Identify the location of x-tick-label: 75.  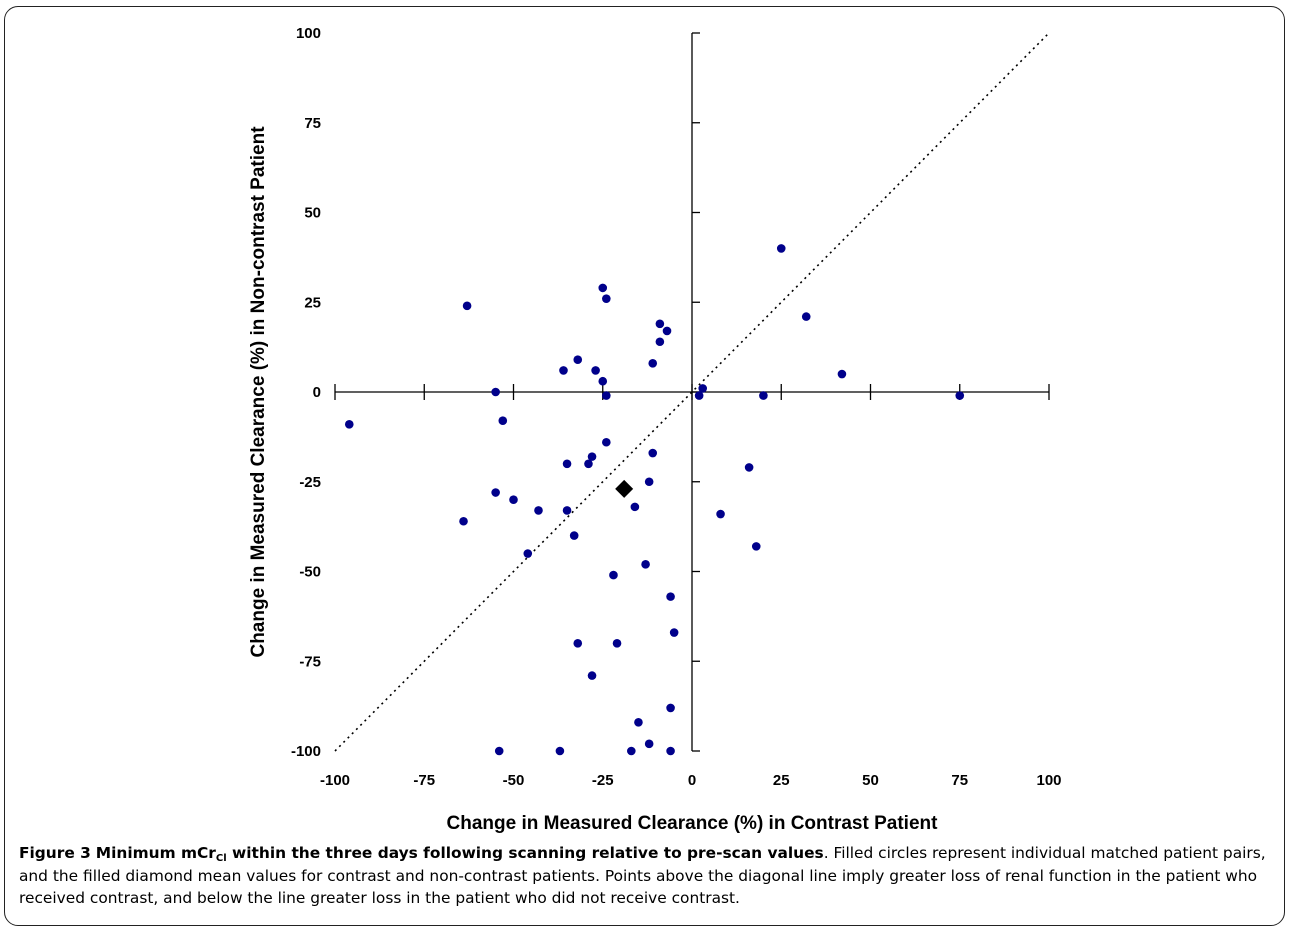
(959, 780).